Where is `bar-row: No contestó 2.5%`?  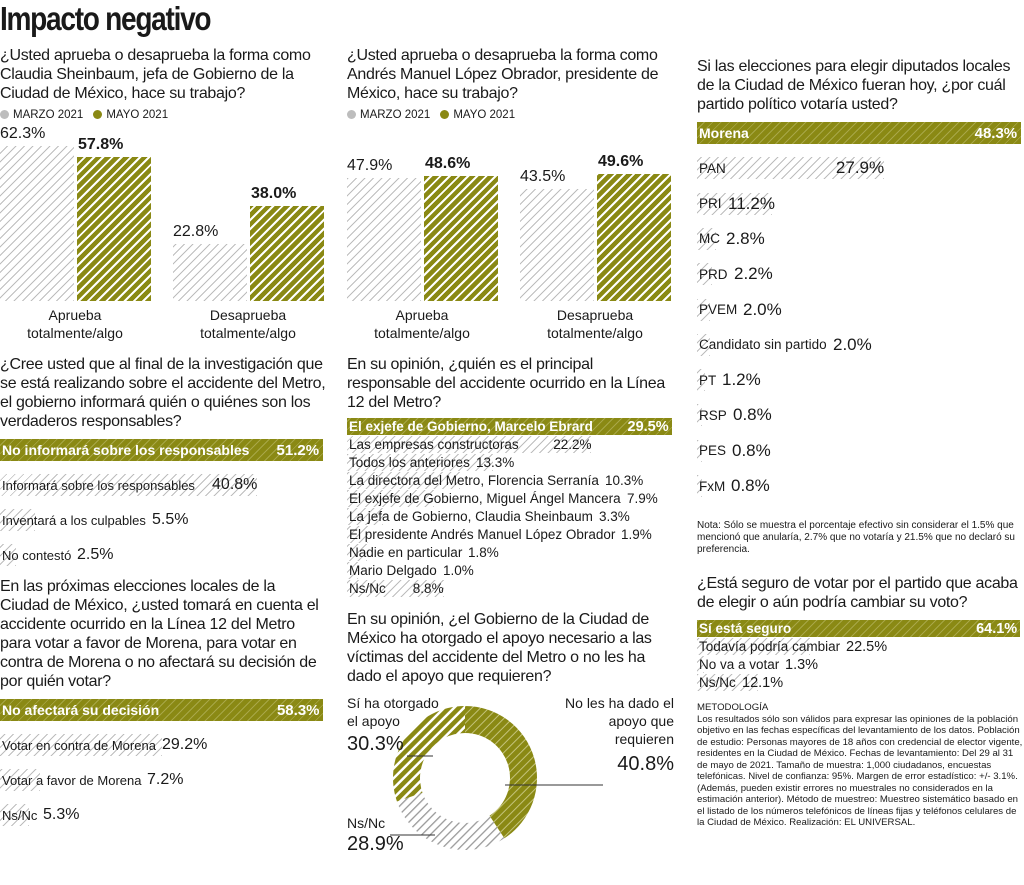
bar-row: No contestó 2.5% is located at coordinates (165, 555).